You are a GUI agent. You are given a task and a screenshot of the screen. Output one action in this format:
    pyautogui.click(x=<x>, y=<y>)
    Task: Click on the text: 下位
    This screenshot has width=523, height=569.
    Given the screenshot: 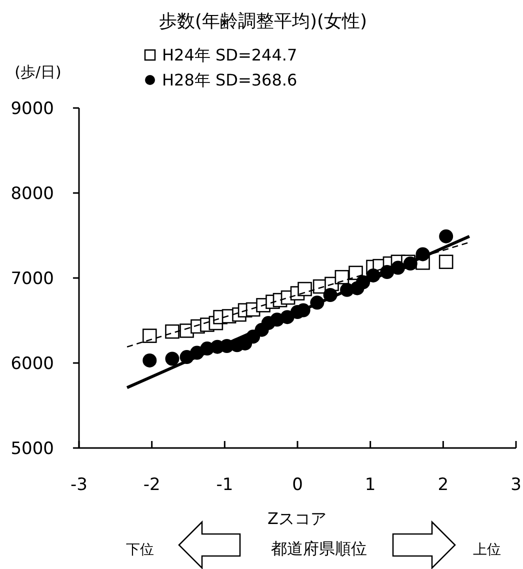 What is the action you would take?
    pyautogui.click(x=140, y=550)
    